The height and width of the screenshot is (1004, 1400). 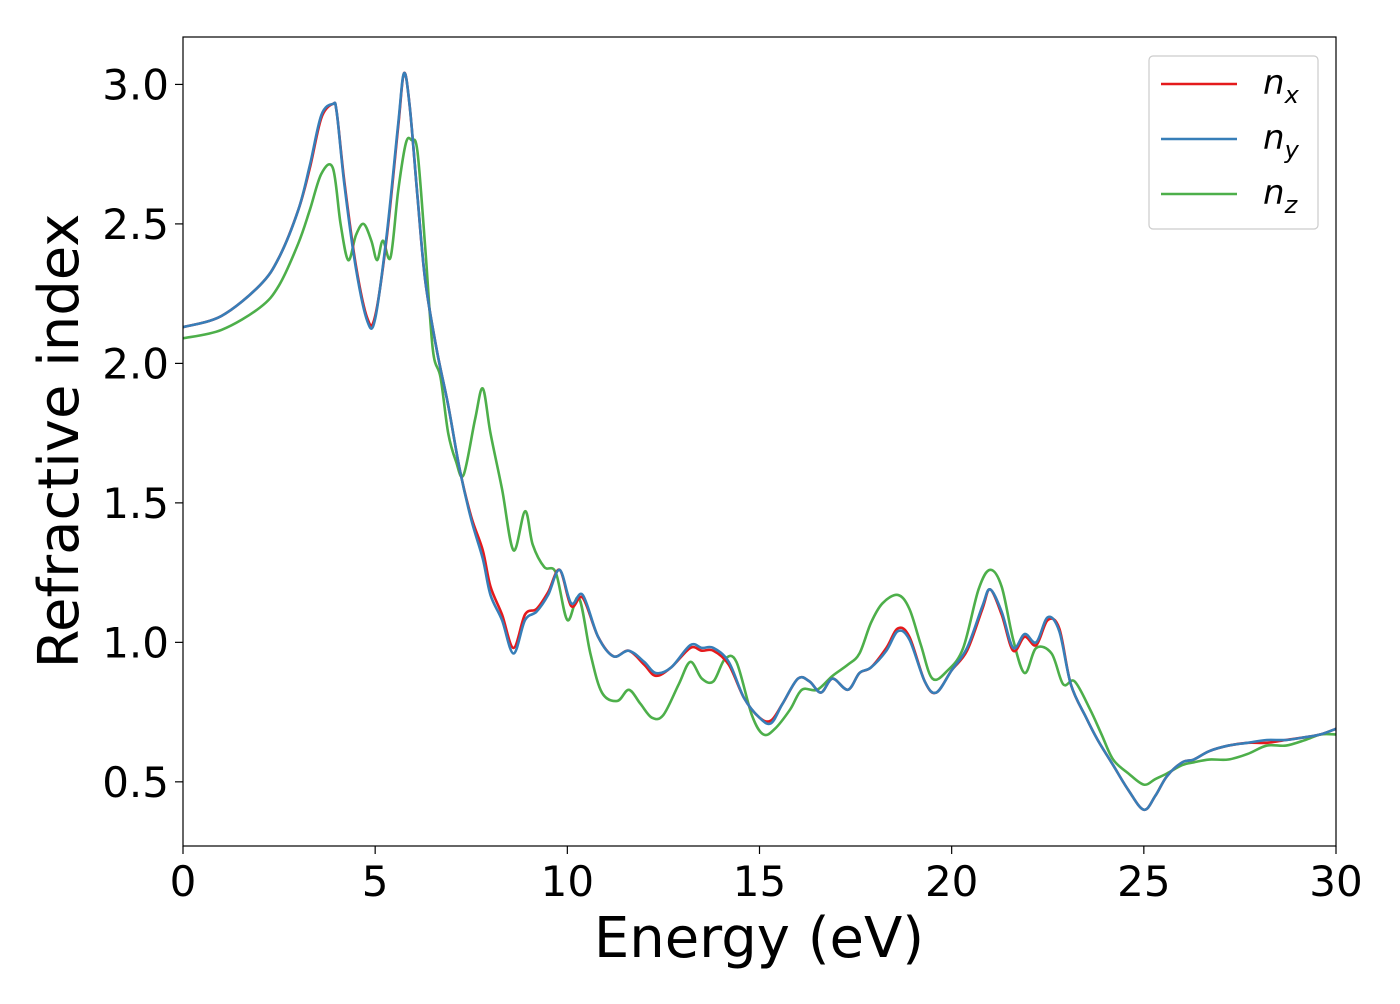 I want to click on x-tick-label: 5, so click(x=375, y=881).